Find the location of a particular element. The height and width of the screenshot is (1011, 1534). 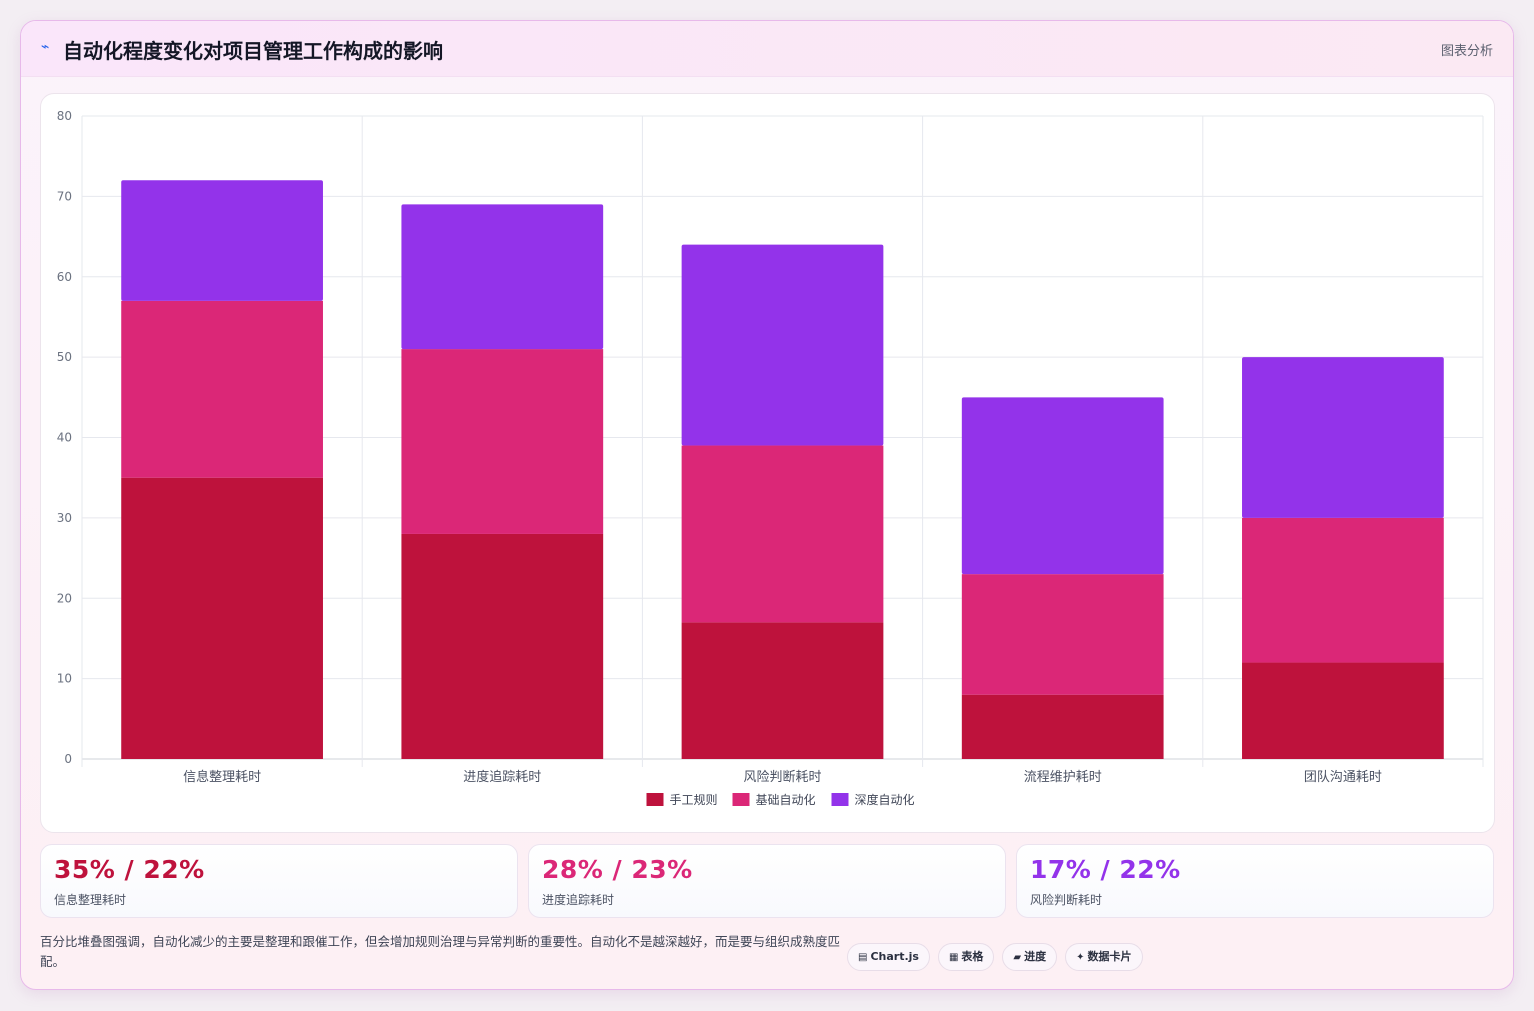

y-tick-label: 40 is located at coordinates (64, 438).